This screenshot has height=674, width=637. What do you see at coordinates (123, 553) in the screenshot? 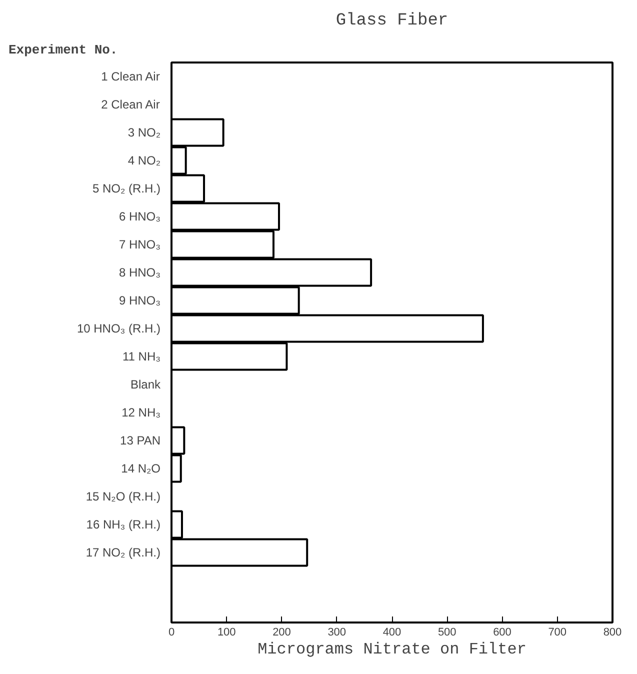
I see `y-tick-label: 17 NO₂ (R.H.)` at bounding box center [123, 553].